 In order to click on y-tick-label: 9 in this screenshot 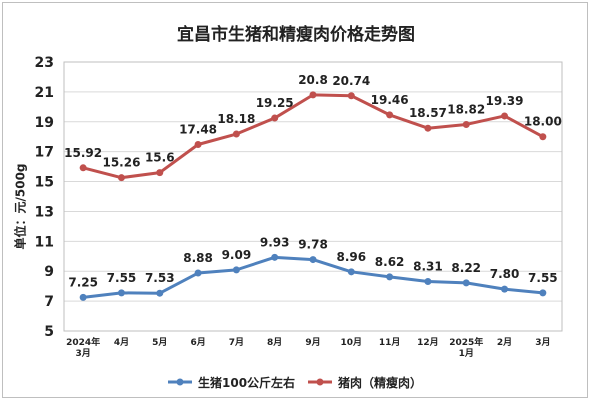, I will do `click(49, 272)`.